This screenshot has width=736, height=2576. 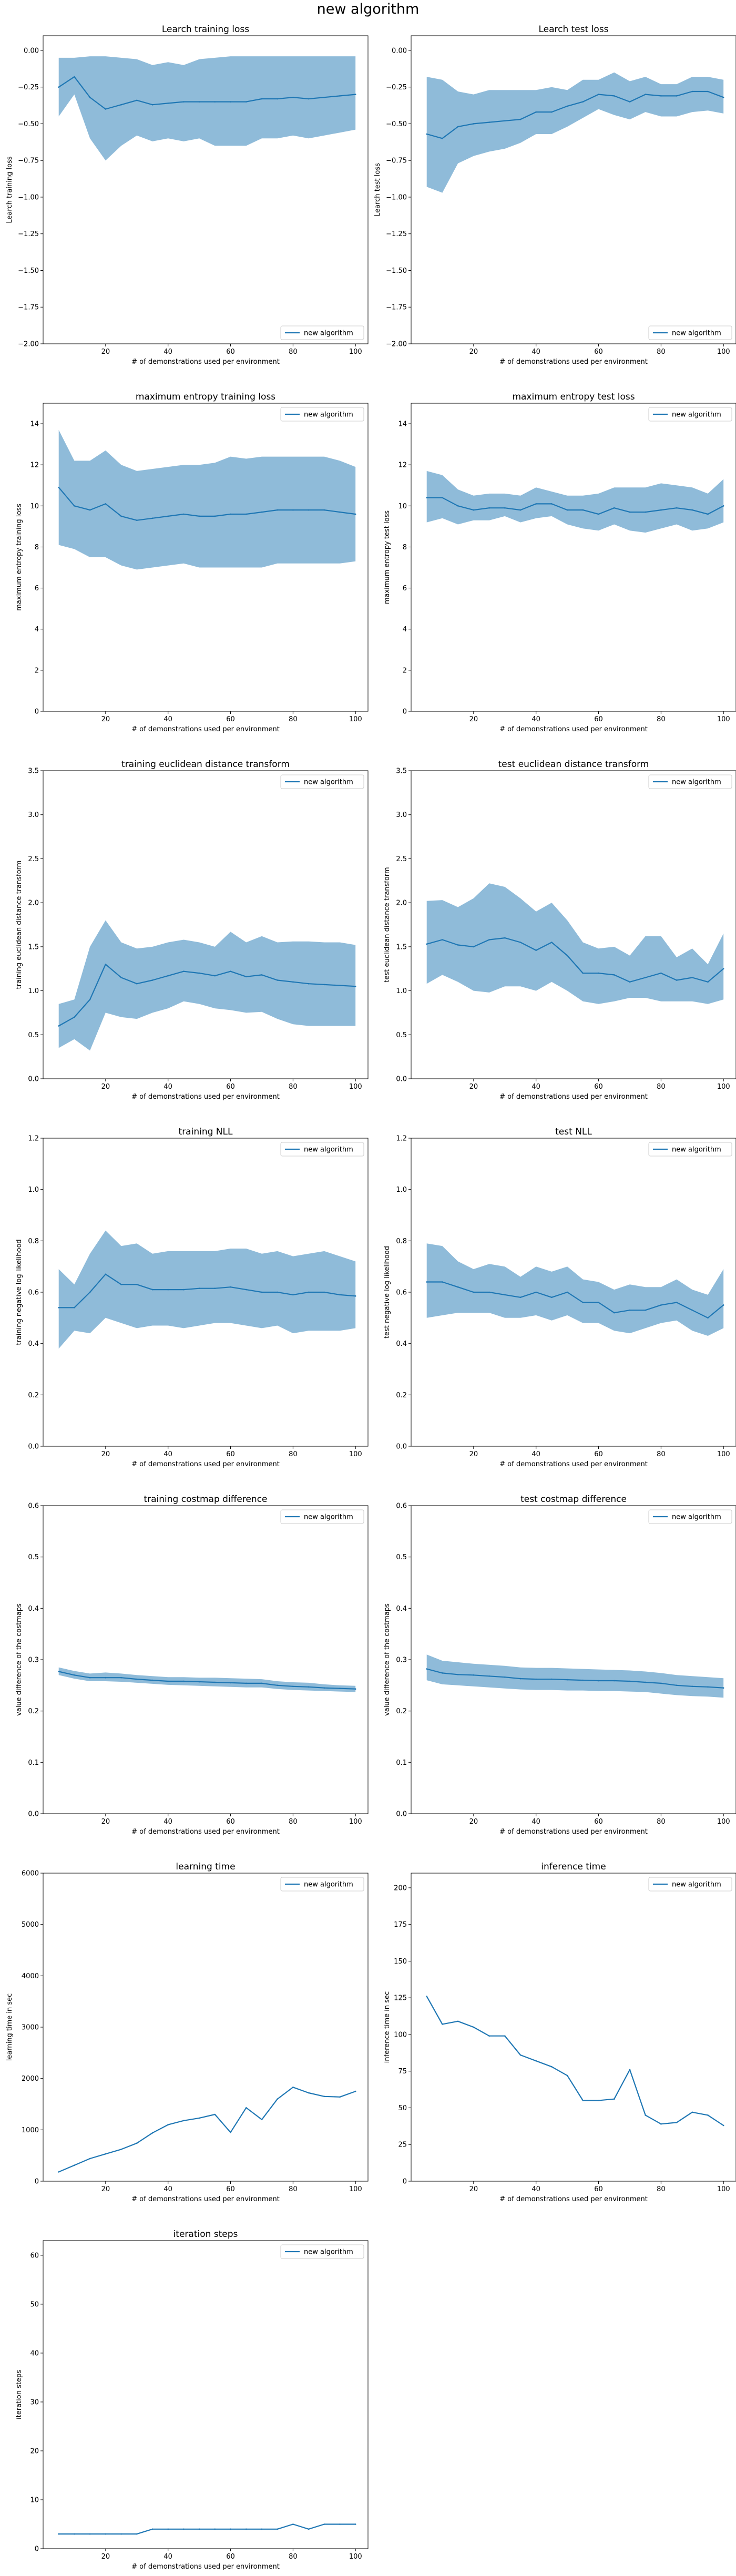 What do you see at coordinates (30, 1976) in the screenshot?
I see `y-tick-label: 4000` at bounding box center [30, 1976].